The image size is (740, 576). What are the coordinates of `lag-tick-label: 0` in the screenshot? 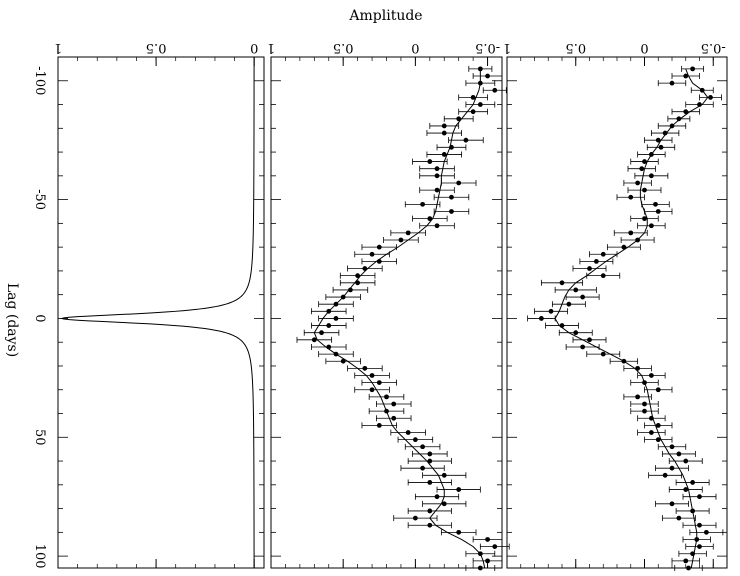 It's located at (39, 318).